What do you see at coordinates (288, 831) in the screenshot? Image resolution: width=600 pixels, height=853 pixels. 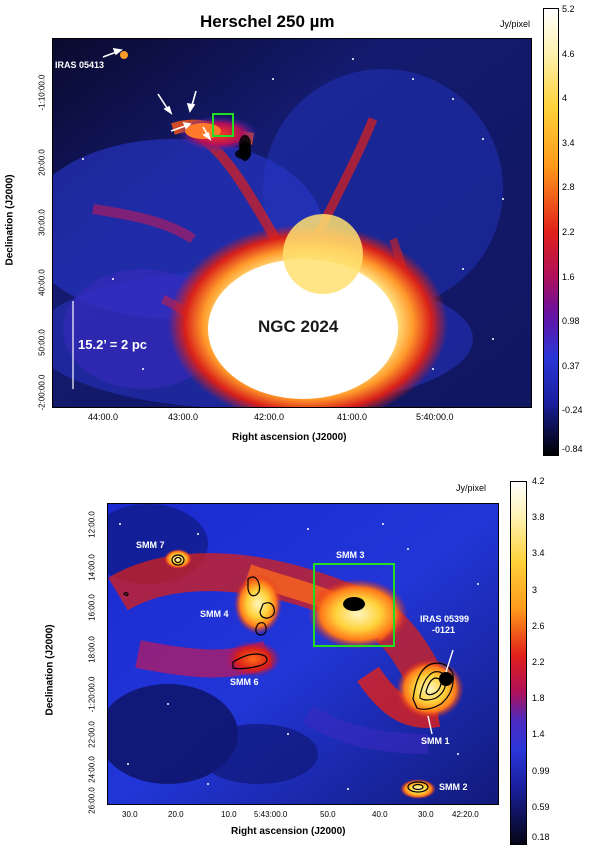 I see `bottom-xlabel: Right ascension (J2000)` at bounding box center [288, 831].